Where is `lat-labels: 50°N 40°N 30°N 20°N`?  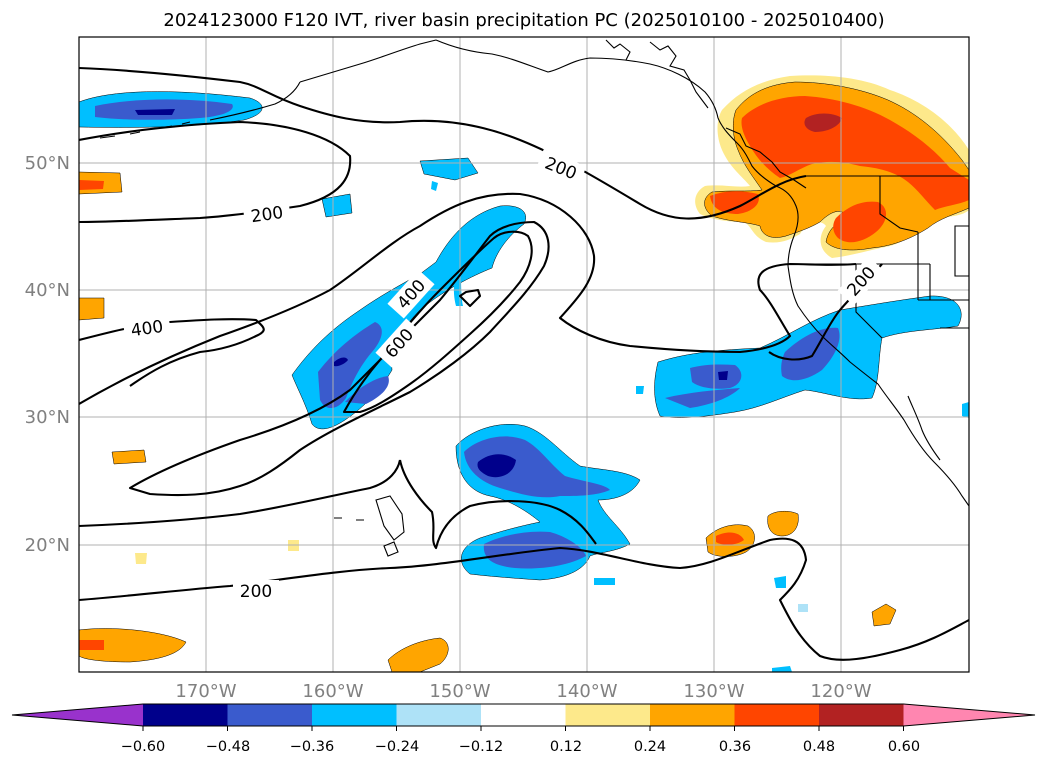
lat-labels: 50°N 40°N 30°N 20°N is located at coordinates (47, 354).